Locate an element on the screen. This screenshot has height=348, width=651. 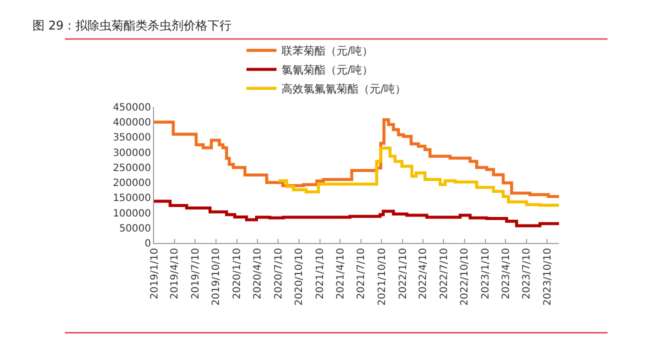
x-tick-label: 2019/7/10 is located at coordinates (196, 274).